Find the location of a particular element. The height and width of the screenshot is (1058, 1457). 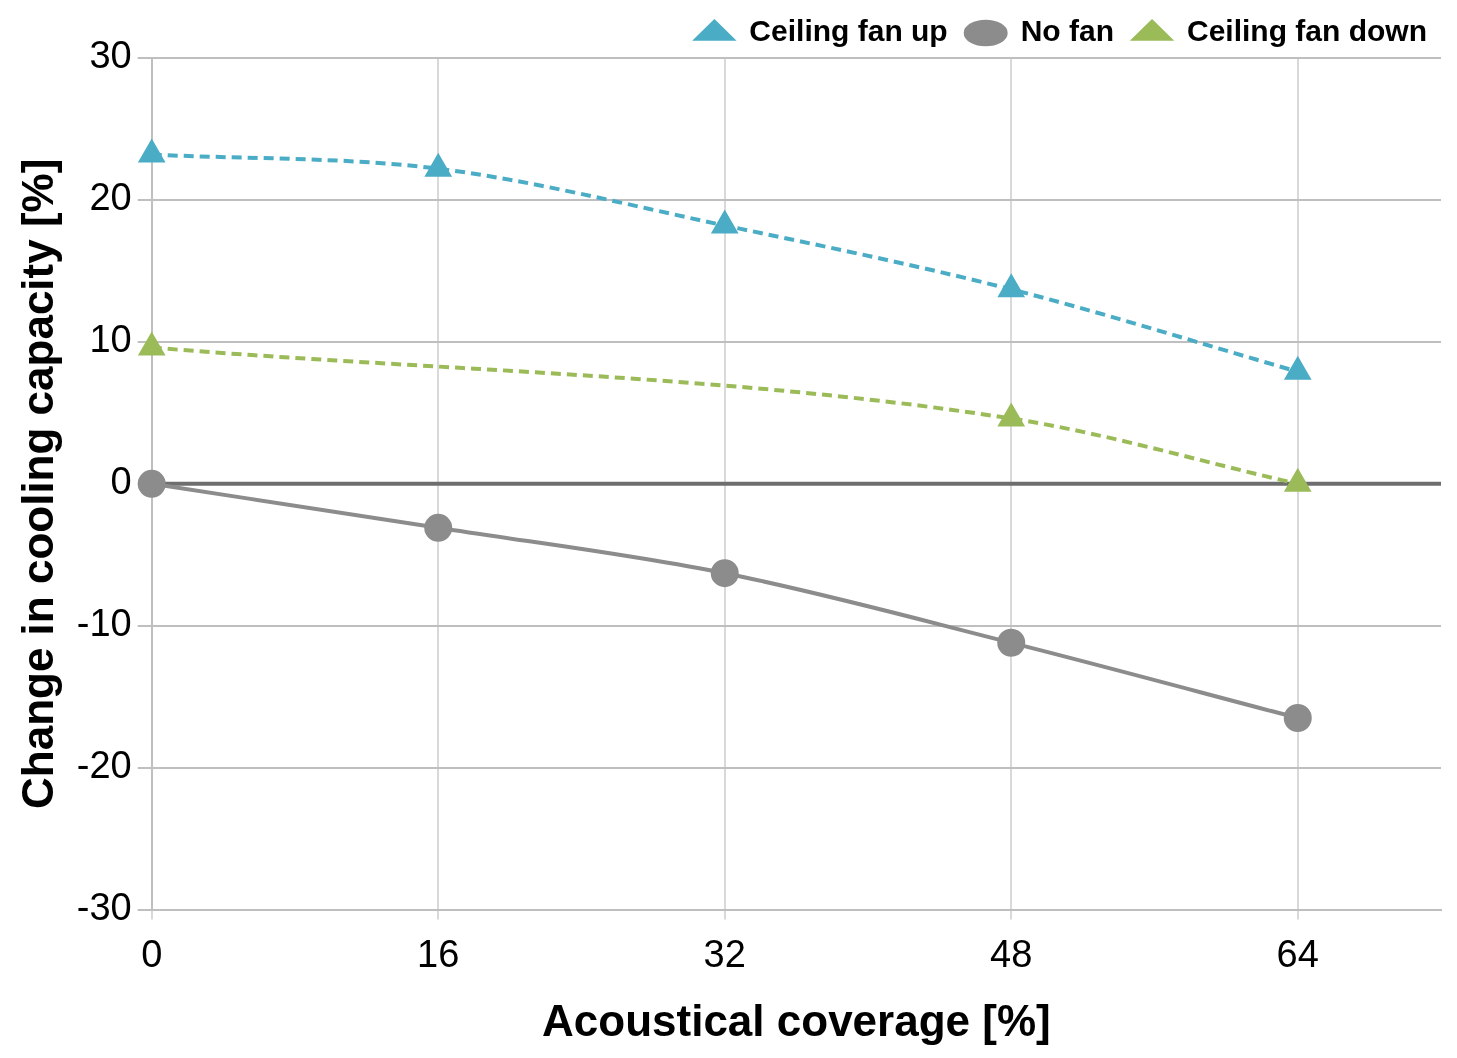

legend-label: Ceiling fan up is located at coordinates (848, 31).